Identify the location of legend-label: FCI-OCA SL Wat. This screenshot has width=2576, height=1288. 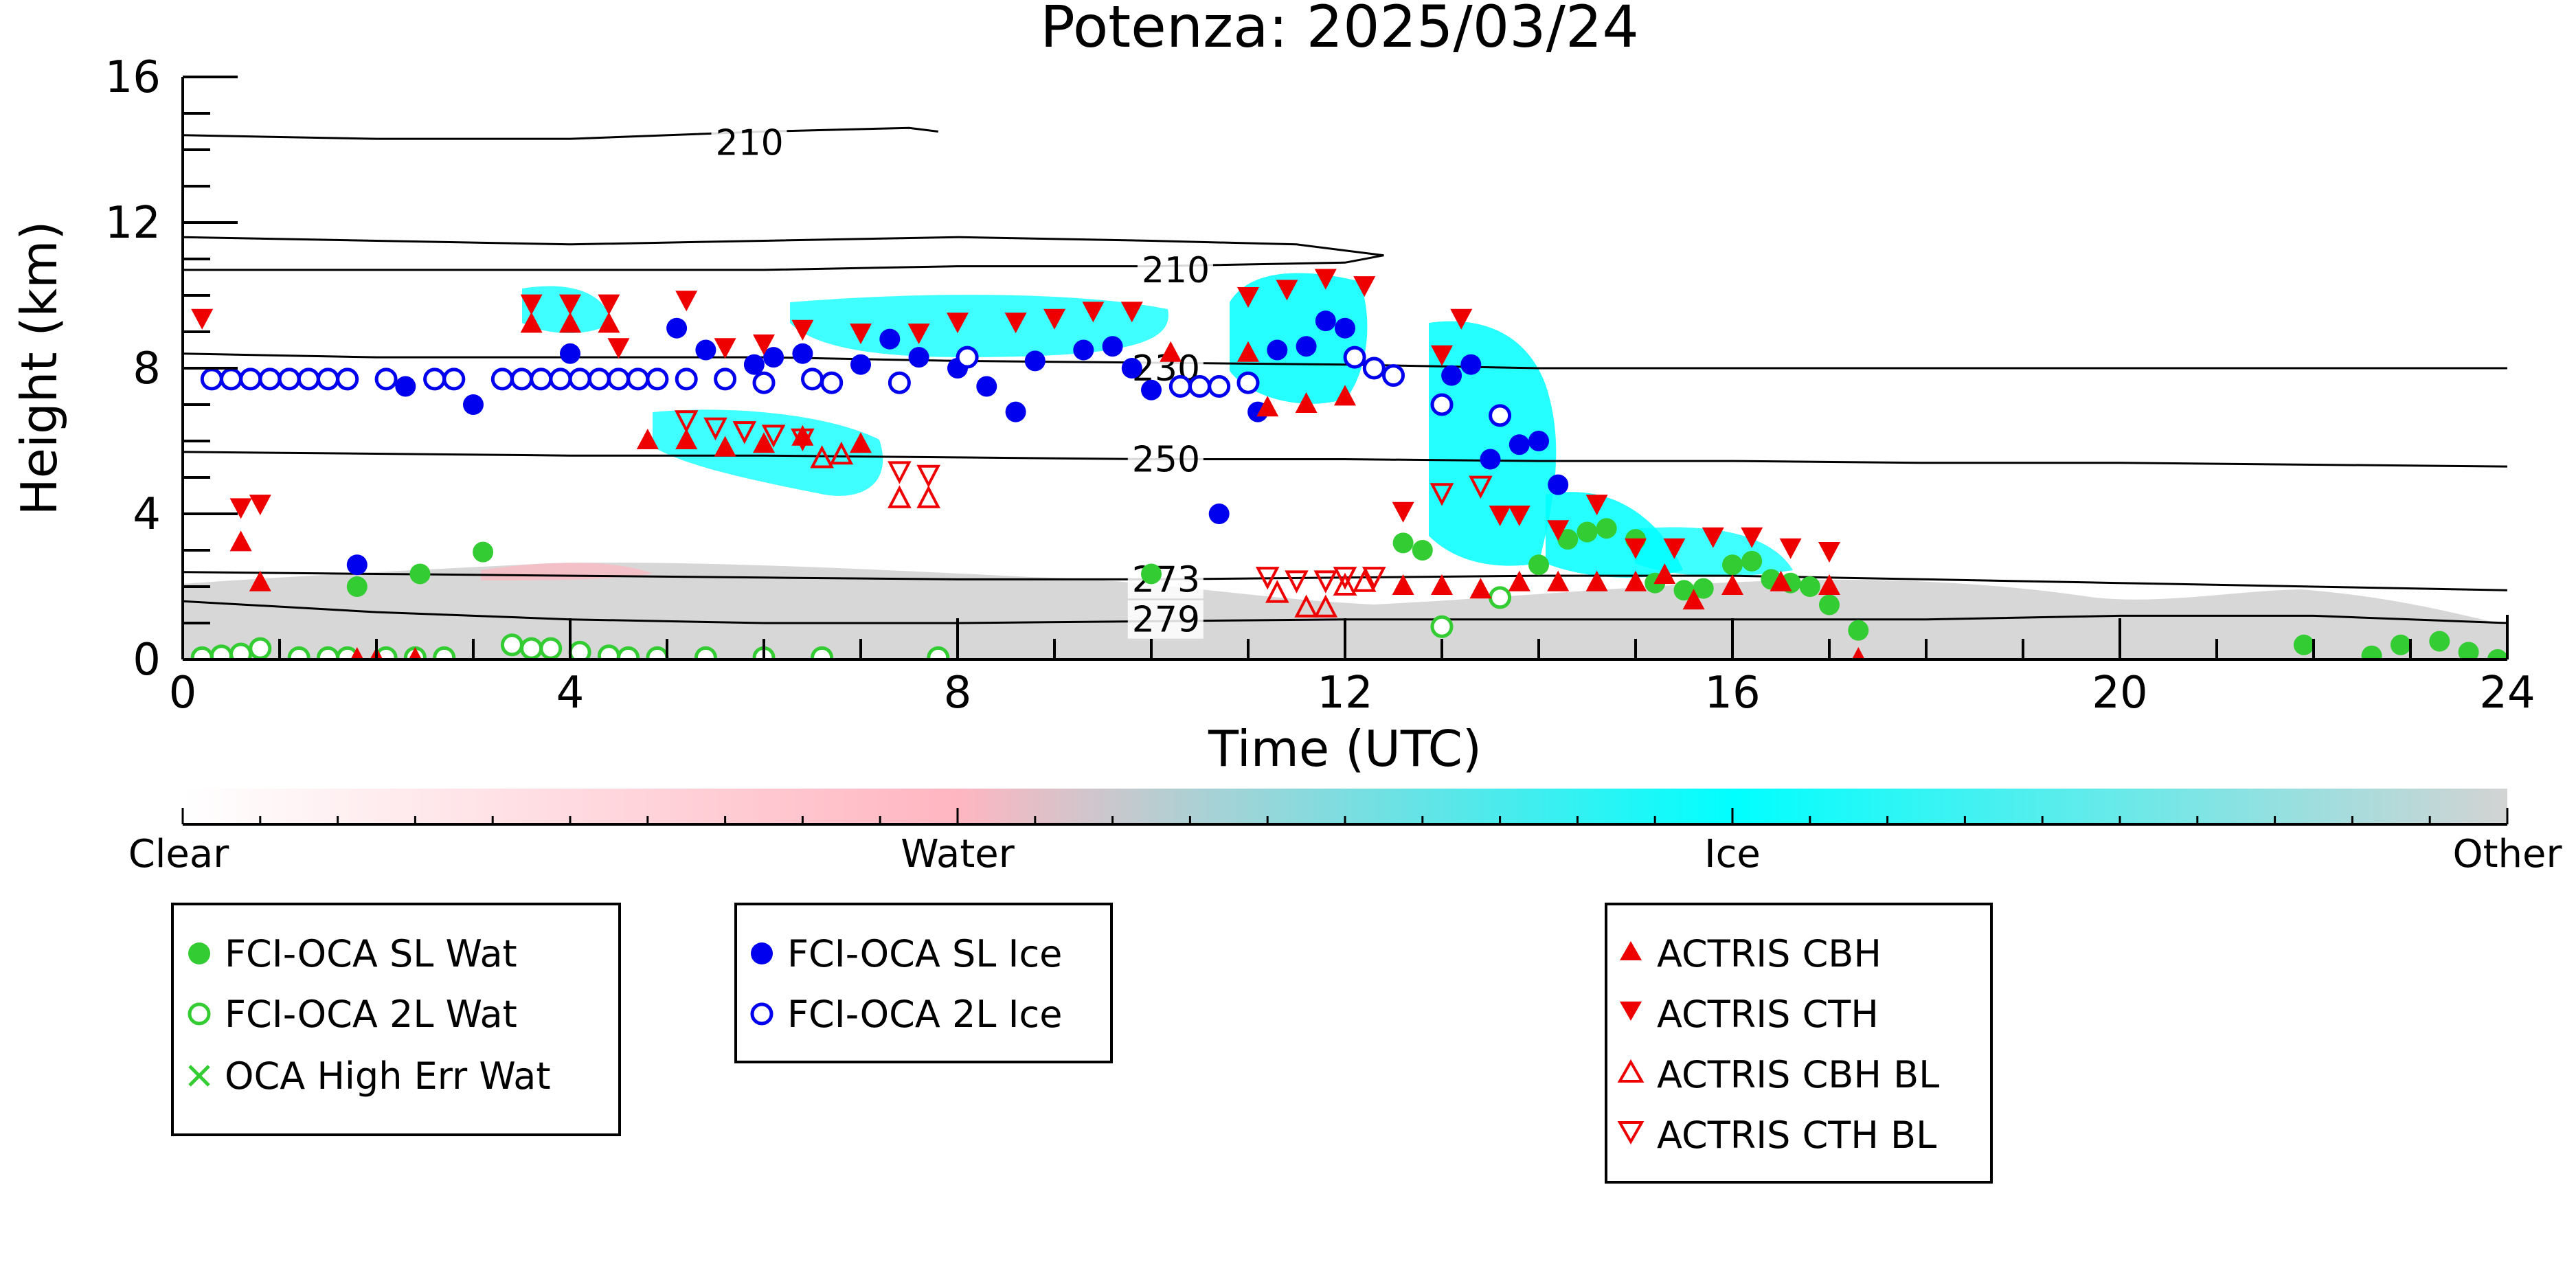
(371, 953).